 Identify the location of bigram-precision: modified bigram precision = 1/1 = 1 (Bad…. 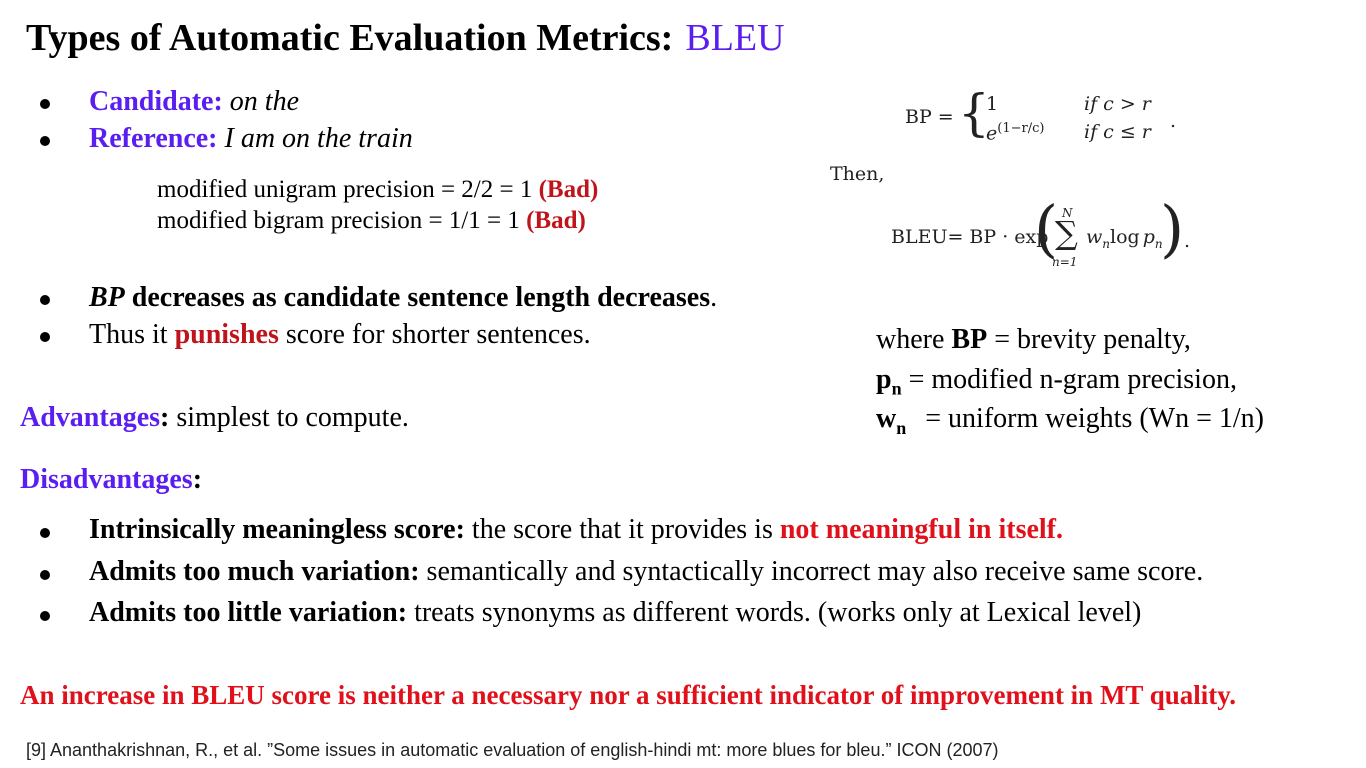
(371, 221).